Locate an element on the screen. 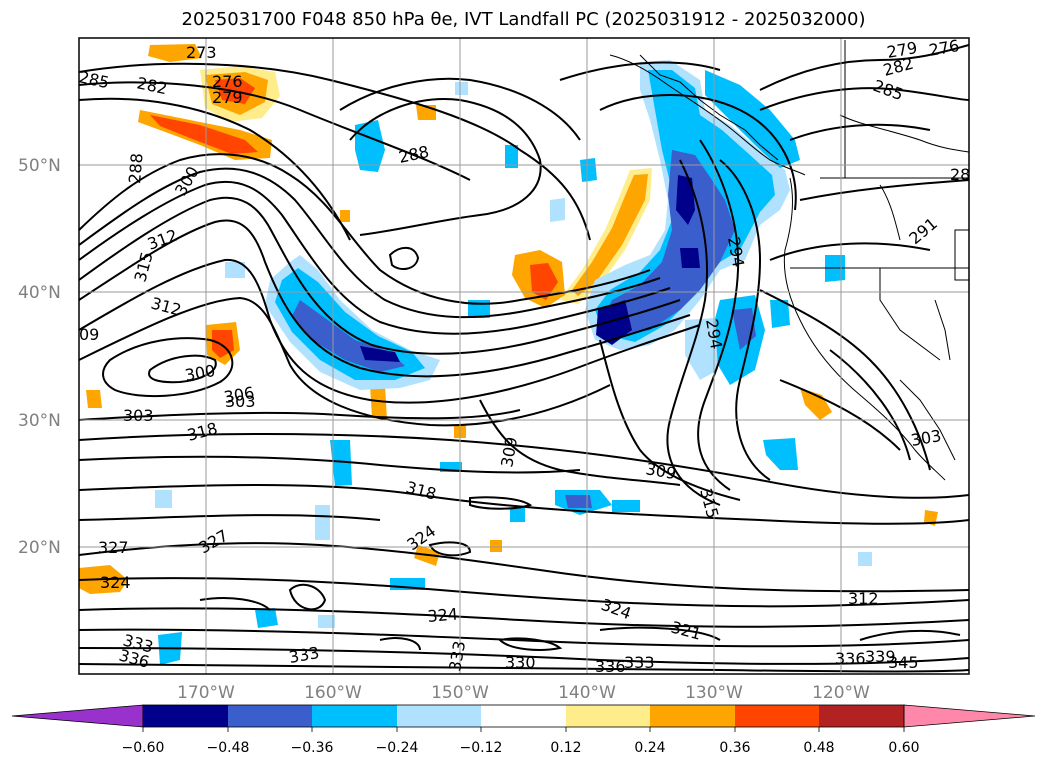  longitude-labels: 170°W 160°W 150°W 140°W 130°W 120°W is located at coordinates (523, 693).